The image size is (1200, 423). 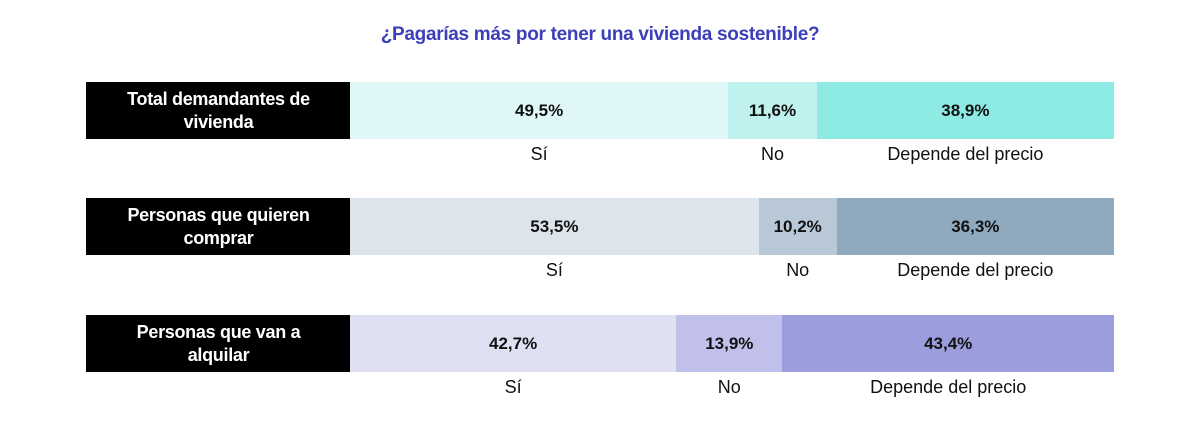 I want to click on bar-segment: 36,3%, so click(x=975, y=226).